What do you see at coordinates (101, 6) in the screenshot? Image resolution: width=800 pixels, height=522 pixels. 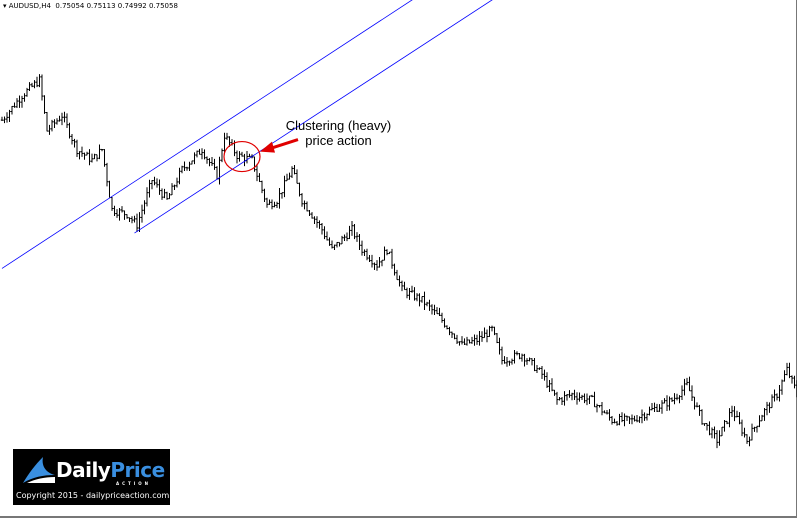 I see `high-value: 0.75113` at bounding box center [101, 6].